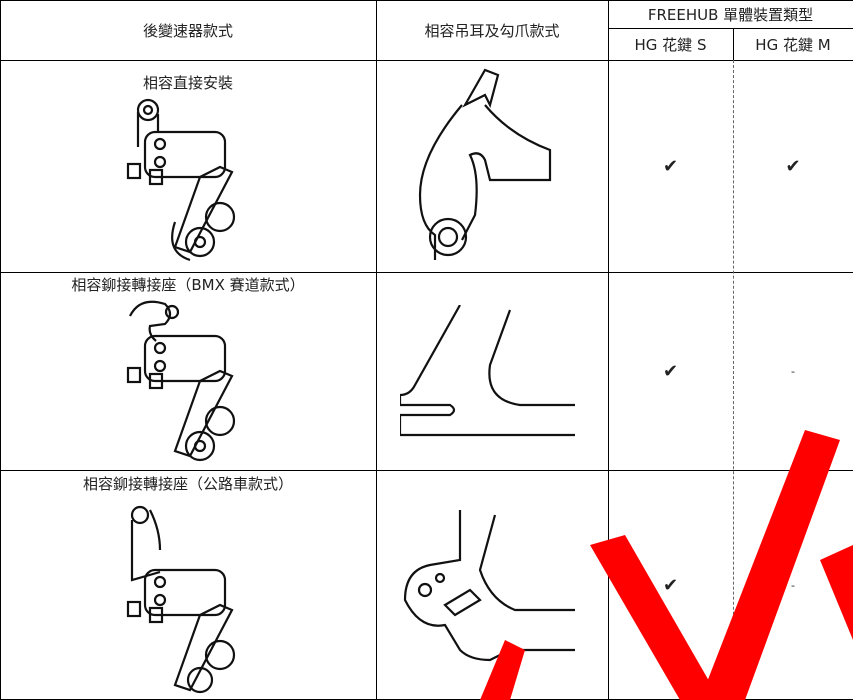 The height and width of the screenshot is (700, 853). What do you see at coordinates (187, 83) in the screenshot?
I see `row-label: 相容直接安裝` at bounding box center [187, 83].